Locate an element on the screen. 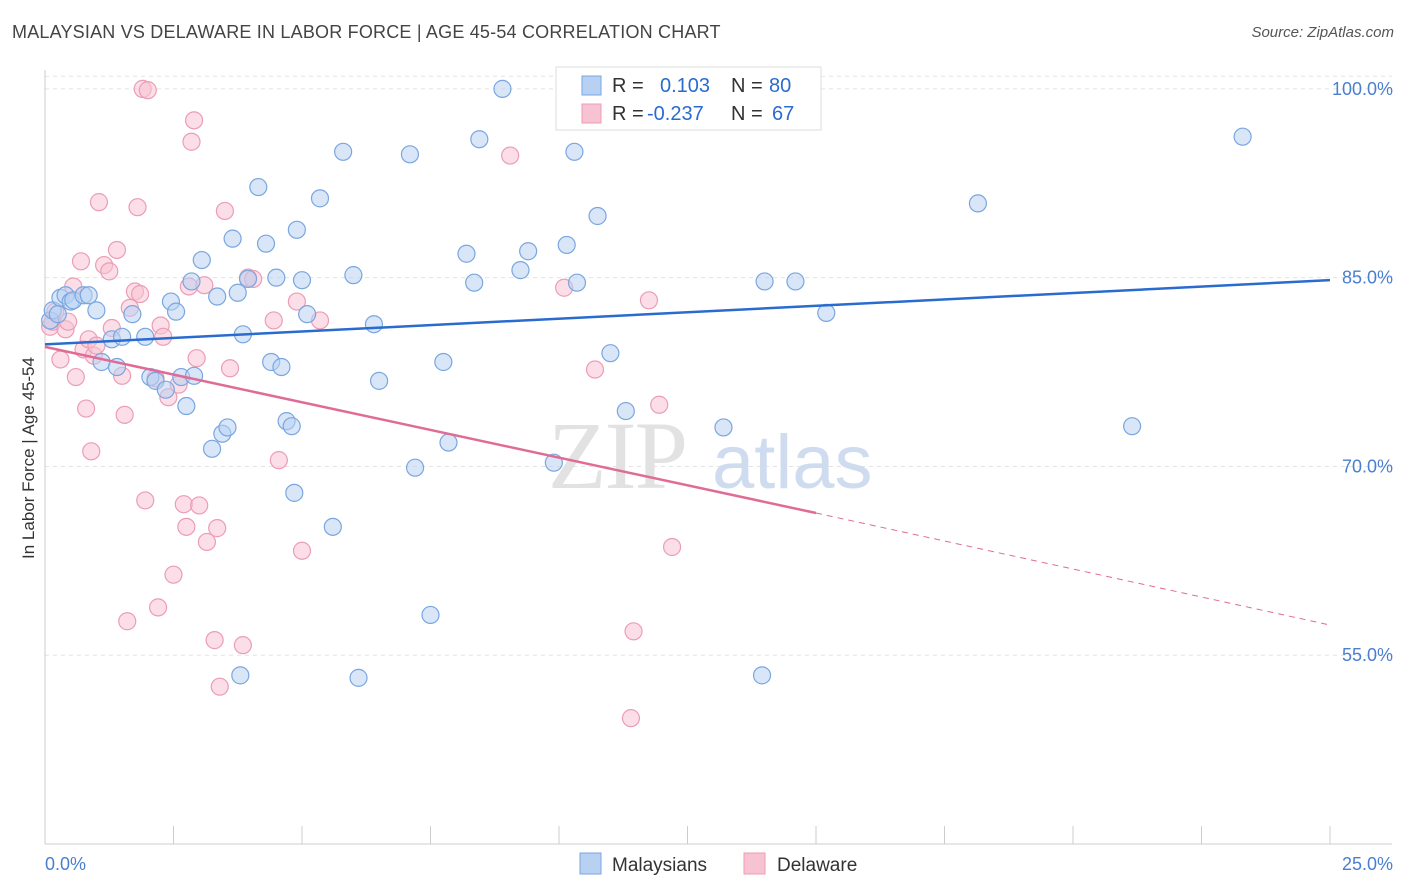  bottom-swatch-malaysians is located at coordinates (590, 863).